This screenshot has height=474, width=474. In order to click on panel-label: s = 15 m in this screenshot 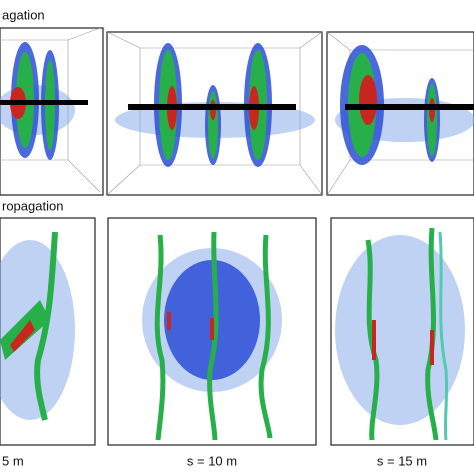, I will do `click(402, 460)`.